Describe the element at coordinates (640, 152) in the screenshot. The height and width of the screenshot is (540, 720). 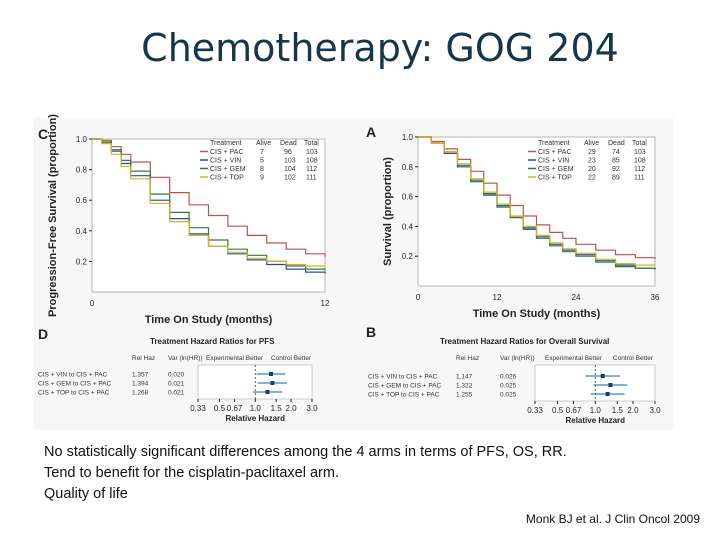
I see `legend-total: 103` at that location.